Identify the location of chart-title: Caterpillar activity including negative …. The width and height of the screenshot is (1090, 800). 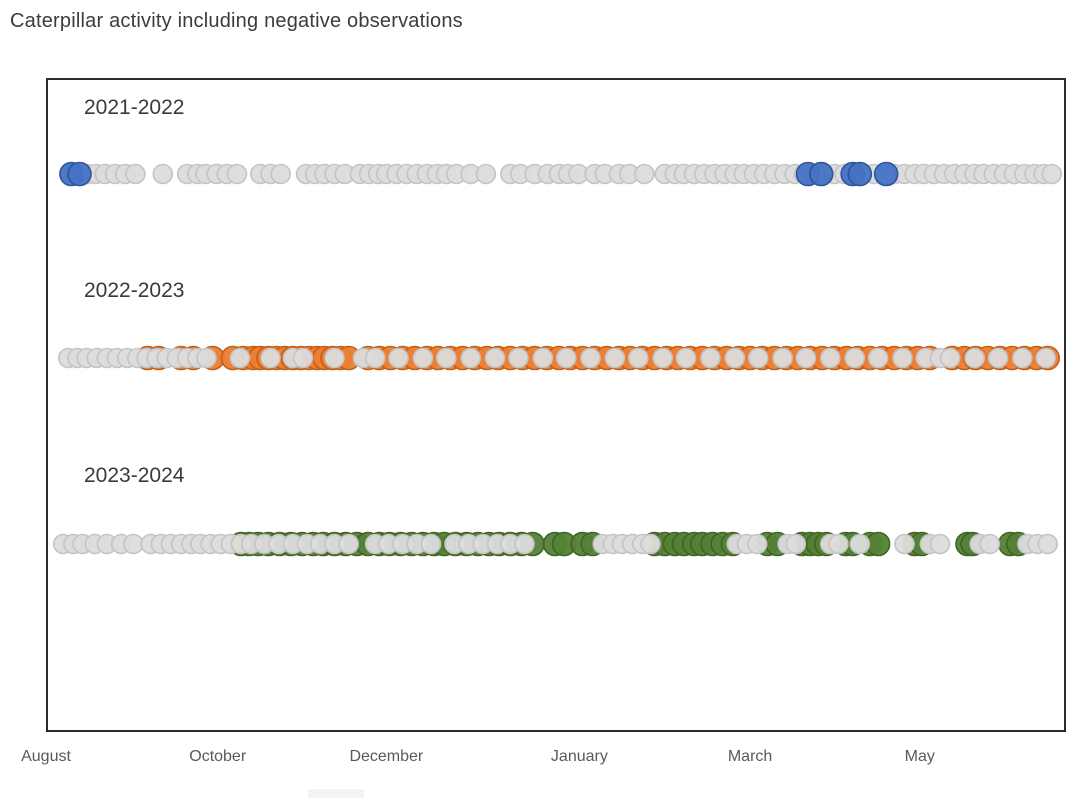
(236, 21).